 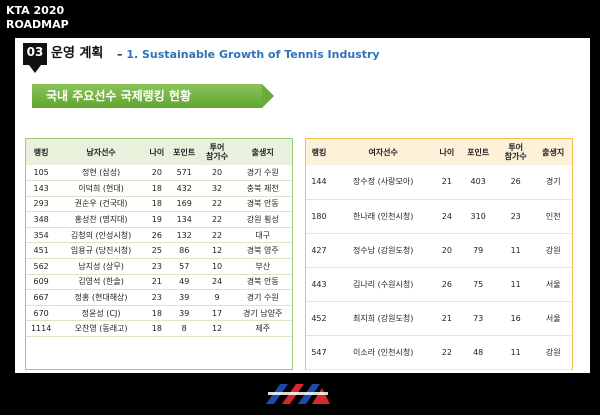 I want to click on female-cell: 24, so click(x=447, y=216).